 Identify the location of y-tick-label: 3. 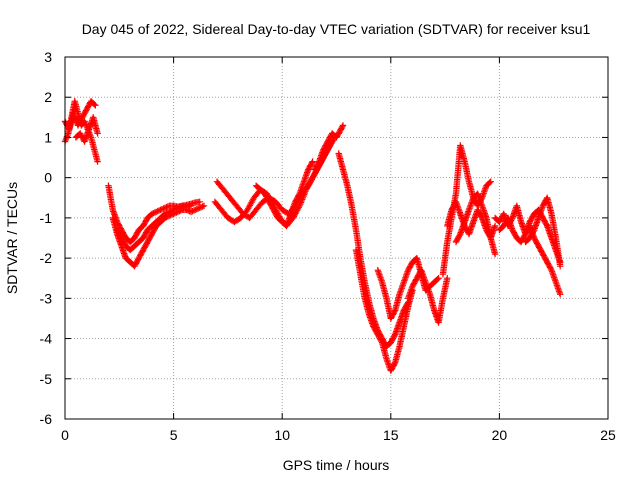
(48, 57).